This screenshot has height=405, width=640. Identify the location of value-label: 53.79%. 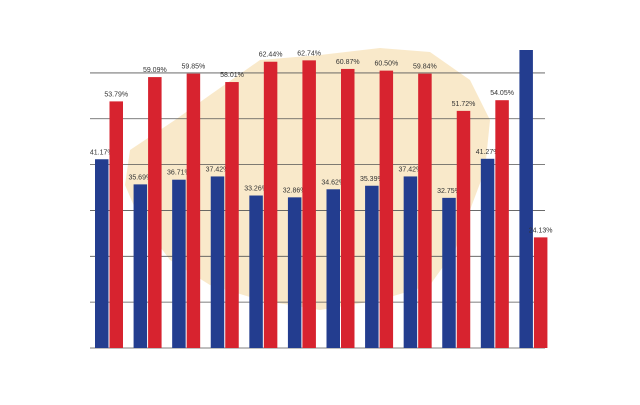
(116, 94).